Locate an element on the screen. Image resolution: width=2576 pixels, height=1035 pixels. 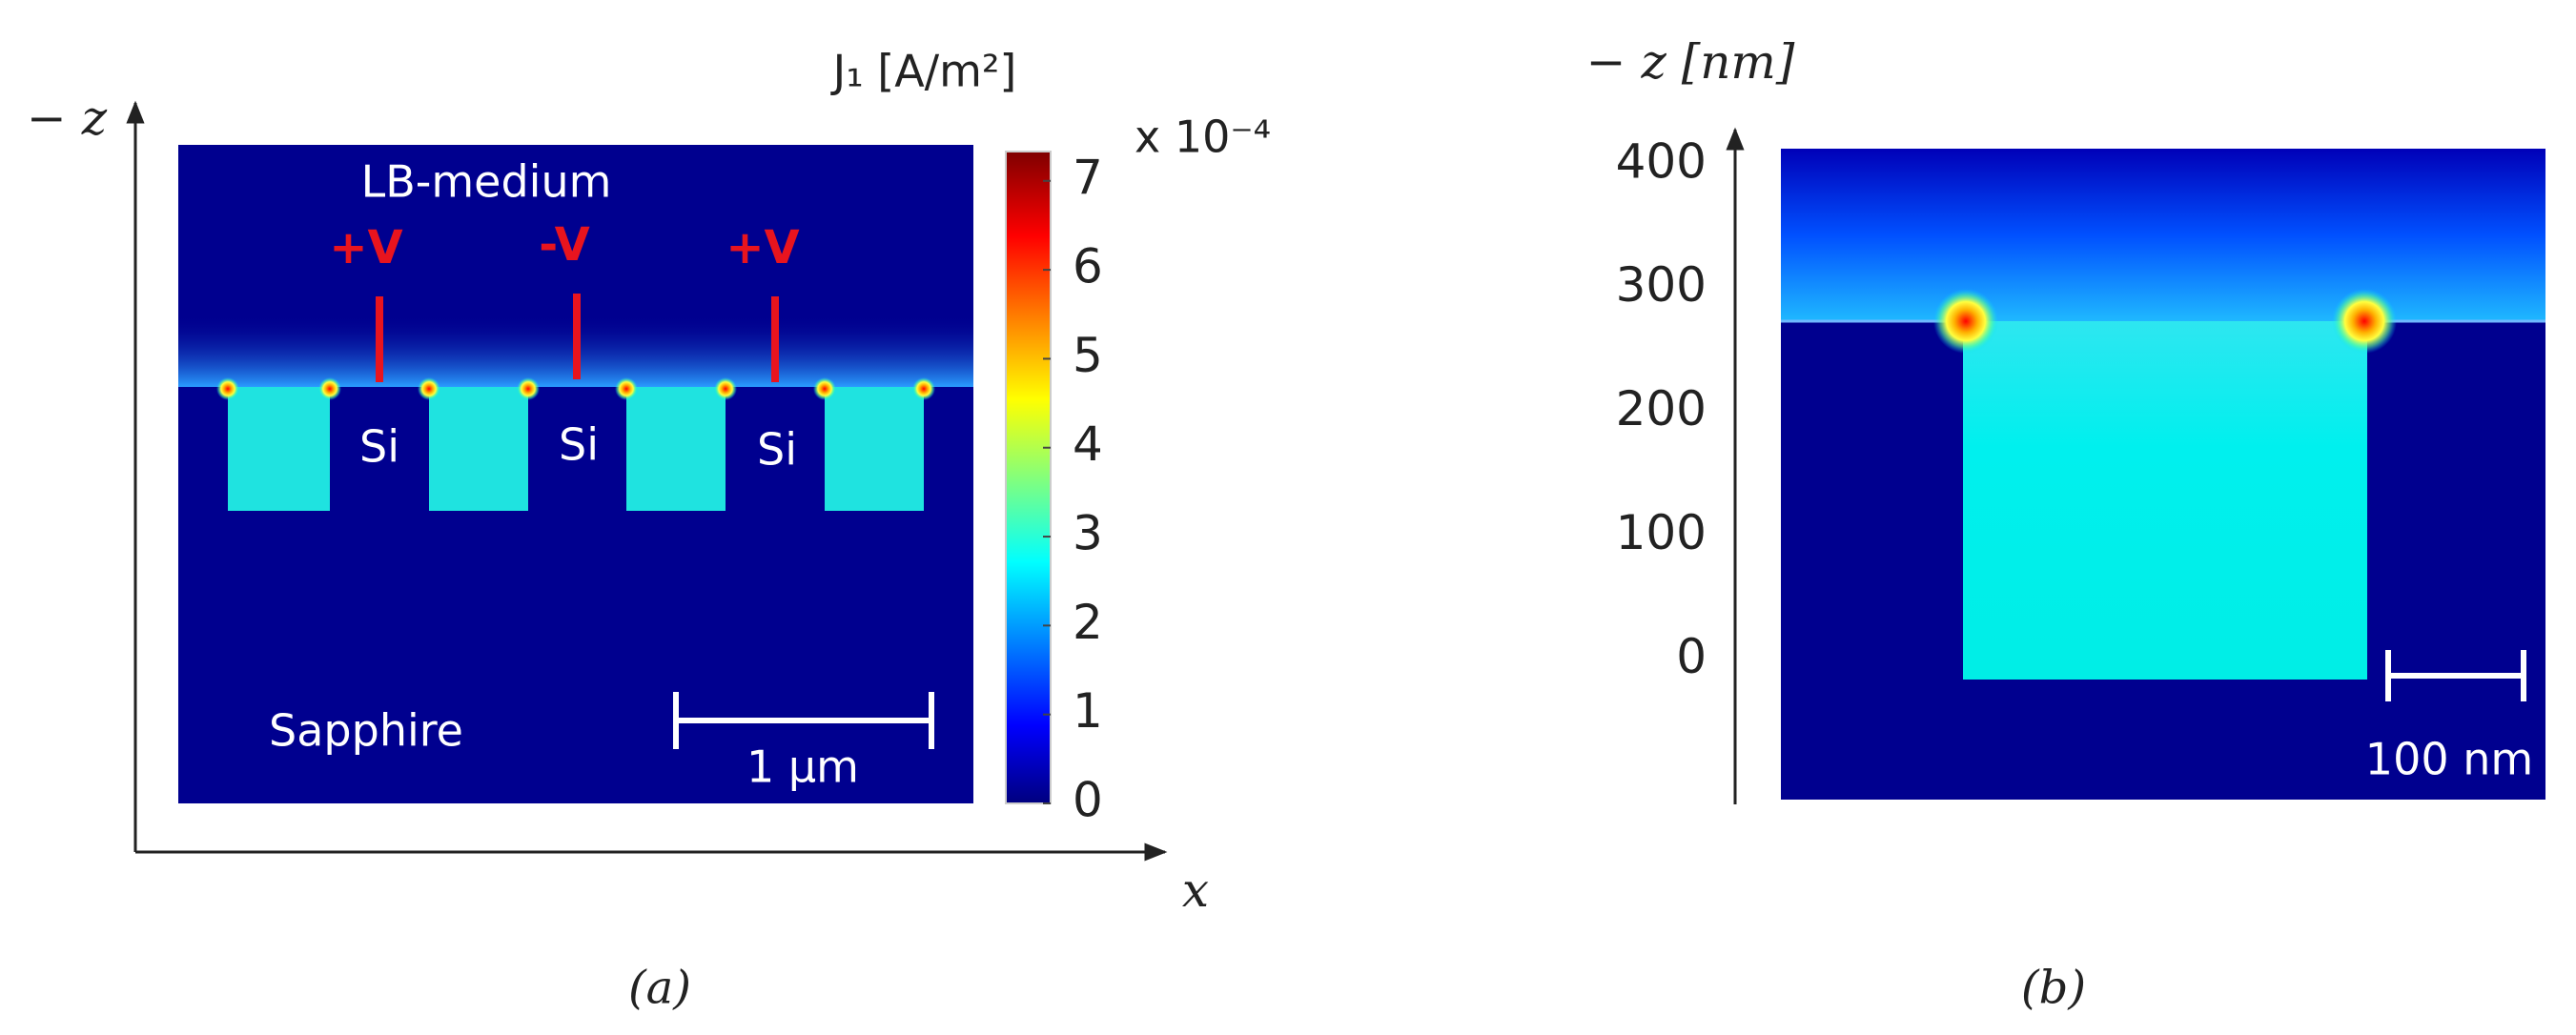
colorbar-tick-label: 1 is located at coordinates (1088, 711).